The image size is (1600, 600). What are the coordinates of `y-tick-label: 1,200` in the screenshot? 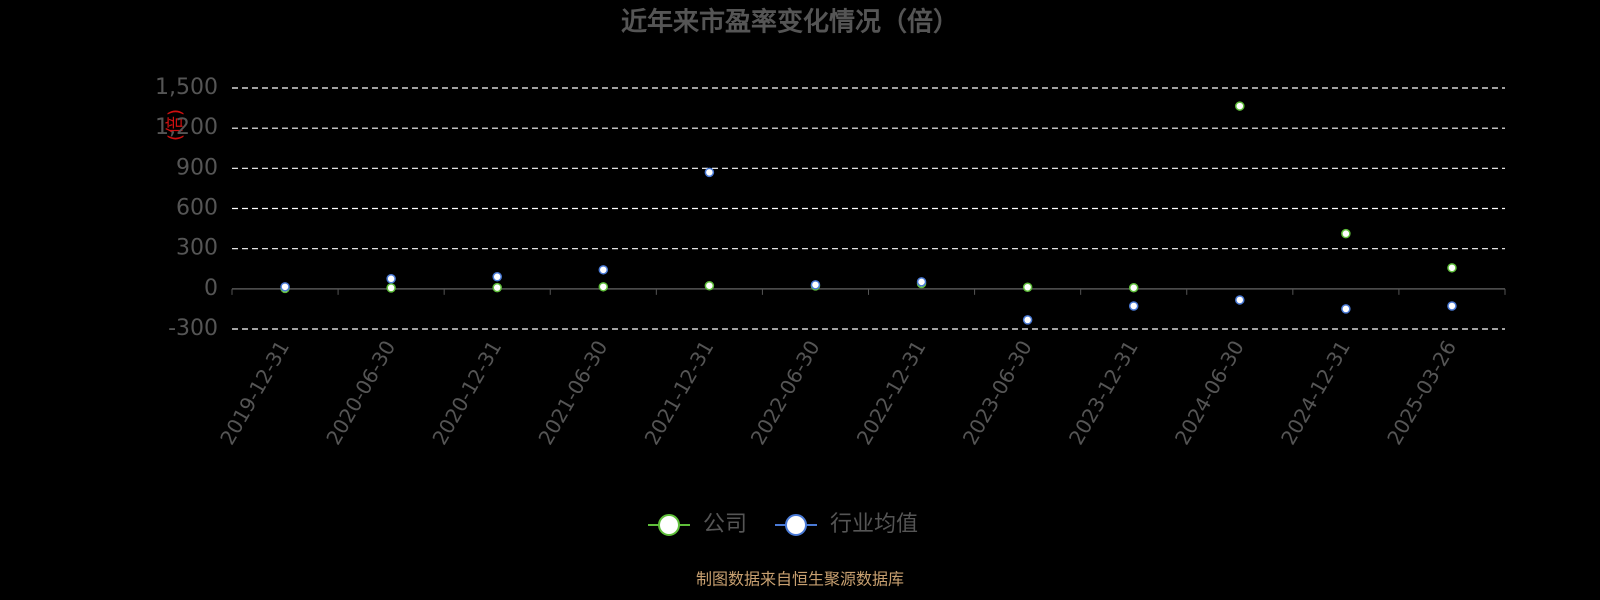 It's located at (186, 127).